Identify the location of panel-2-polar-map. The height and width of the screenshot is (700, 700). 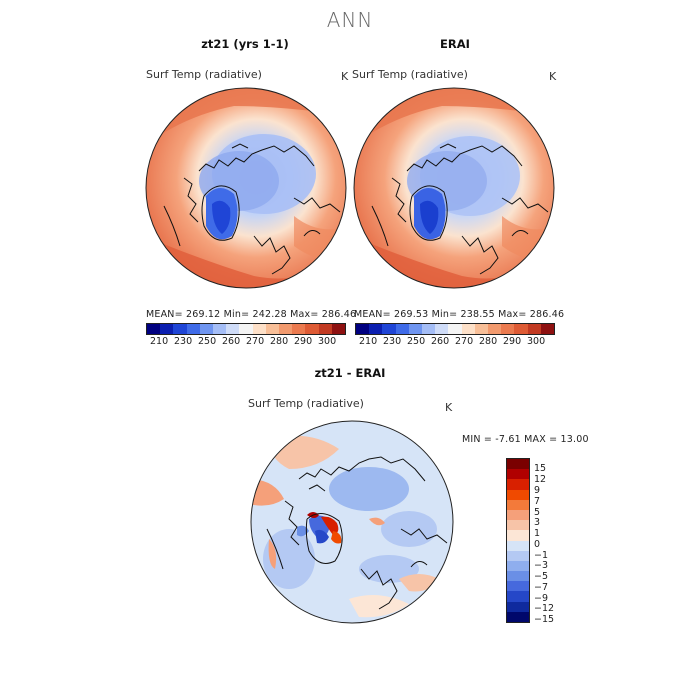
(454, 188).